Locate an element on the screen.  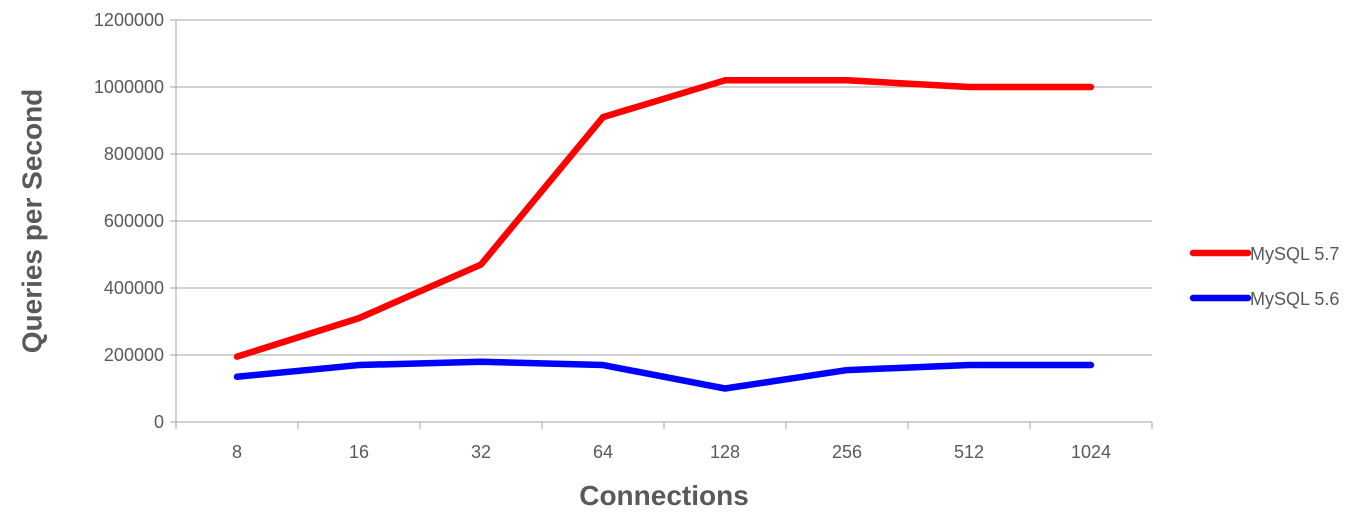
y-tick-label: 600000 is located at coordinates (134, 221).